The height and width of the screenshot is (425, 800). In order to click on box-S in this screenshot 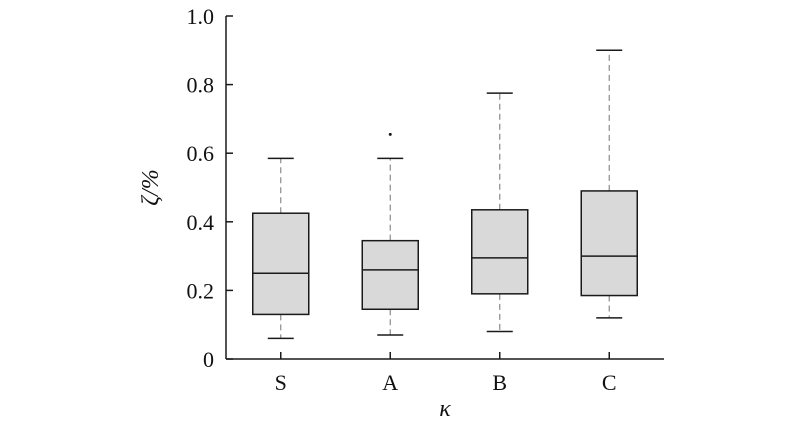, I will do `click(281, 248)`.